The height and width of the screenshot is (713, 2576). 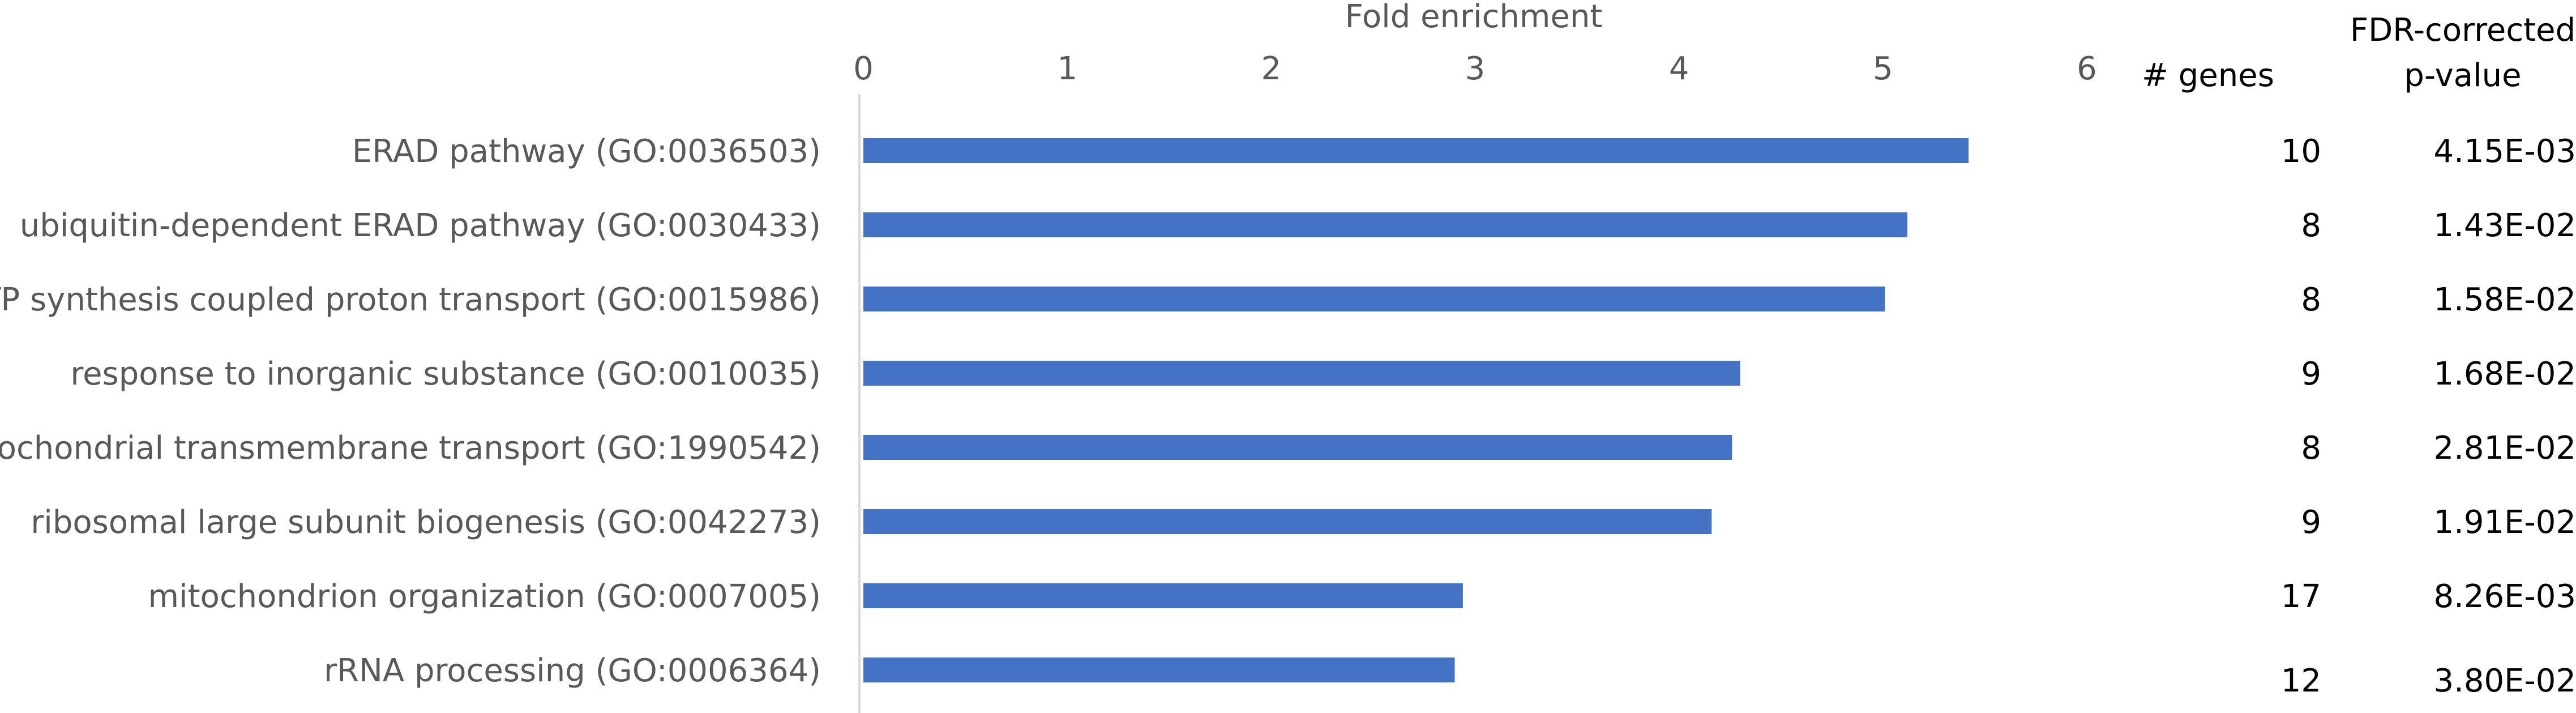 What do you see at coordinates (2462, 30) in the screenshot?
I see `pvalue-column-header-line1: FDR-corrected` at bounding box center [2462, 30].